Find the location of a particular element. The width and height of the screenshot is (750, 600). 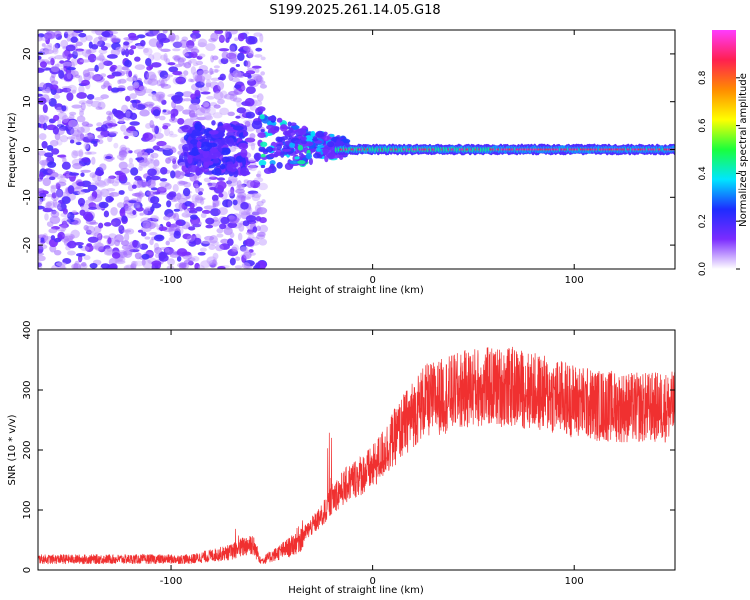

spectrogram-x-tick-label: 0 is located at coordinates (372, 280).